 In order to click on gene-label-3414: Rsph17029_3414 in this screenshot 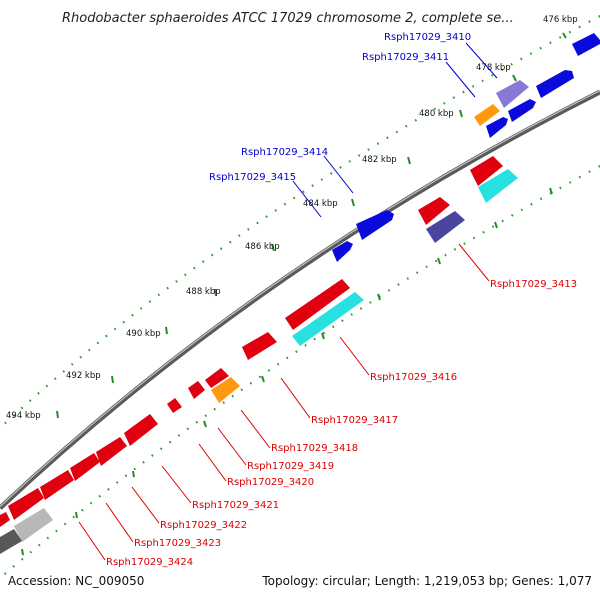, I will do `click(284, 152)`.